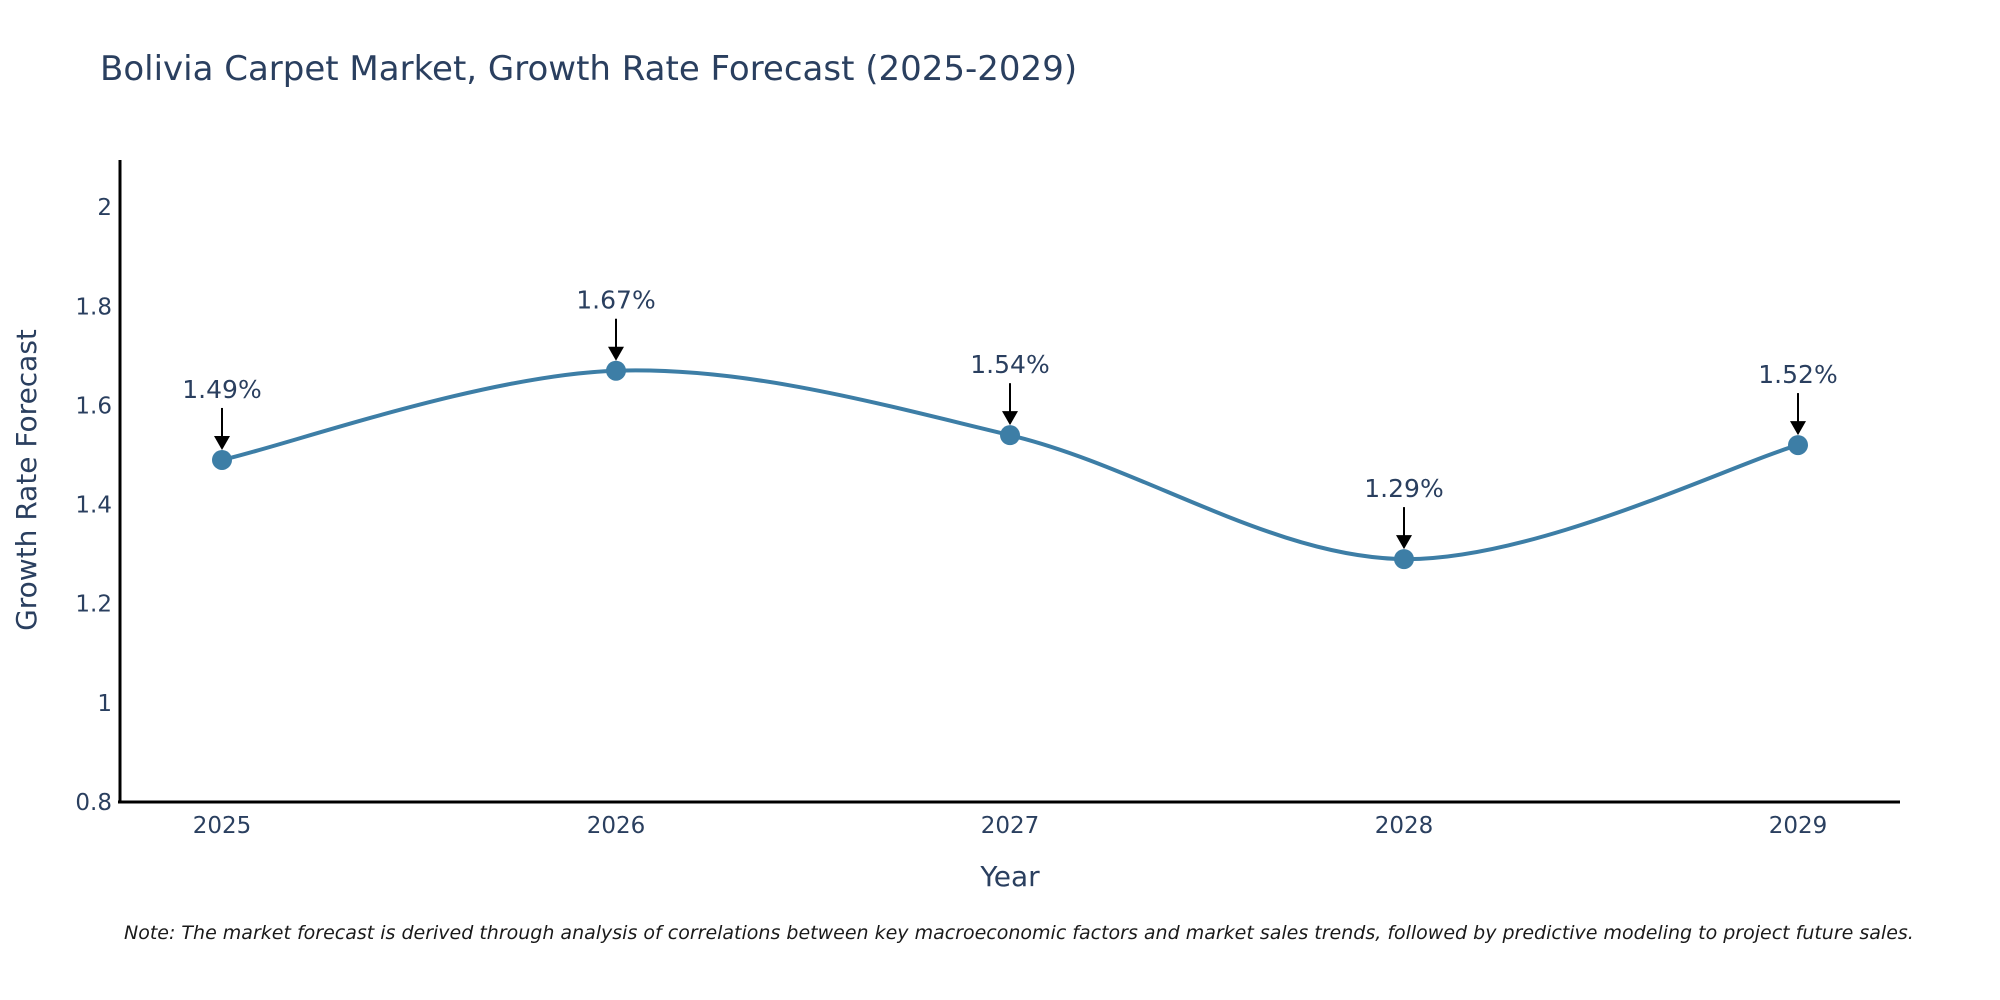  I want to click on y-tick-label: 1, so click(104, 704).